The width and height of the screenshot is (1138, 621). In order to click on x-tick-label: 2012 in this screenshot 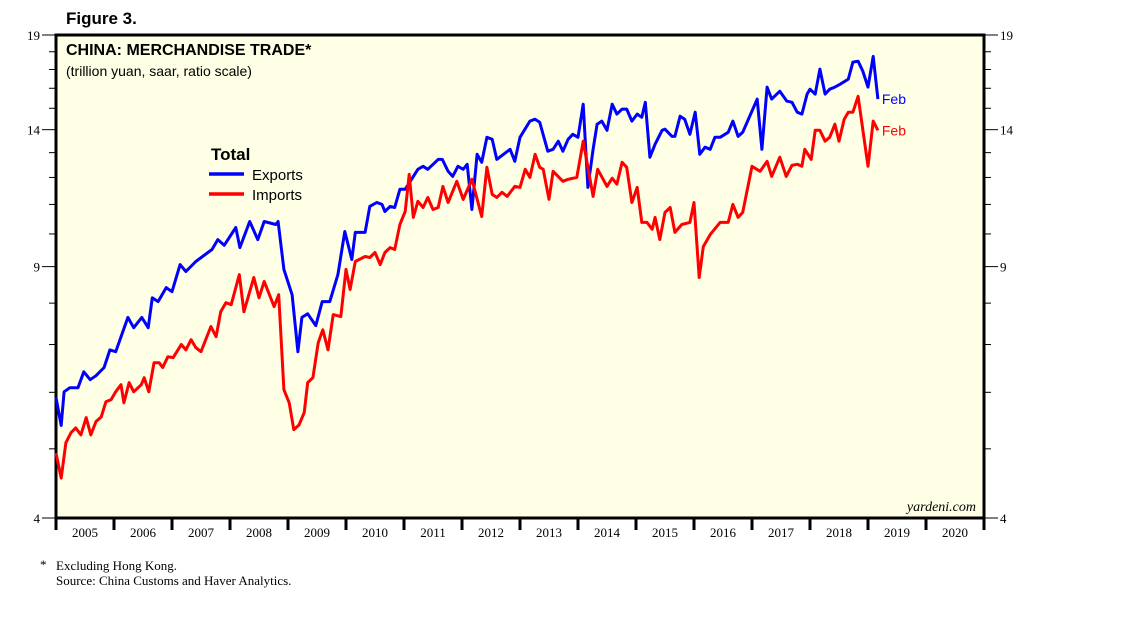, I will do `click(491, 532)`.